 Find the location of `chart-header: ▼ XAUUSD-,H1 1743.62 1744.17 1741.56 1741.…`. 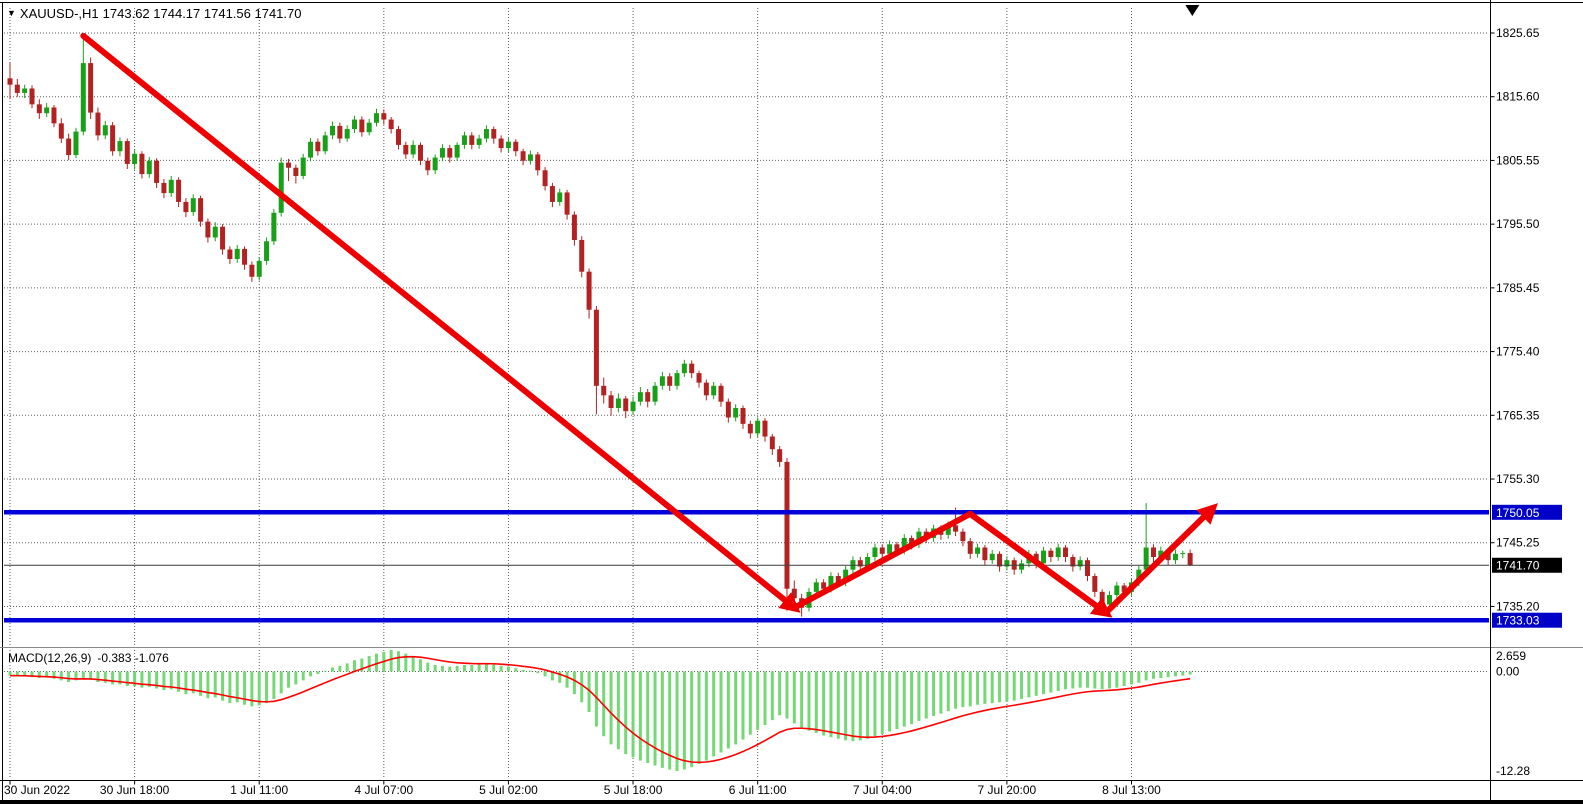

chart-header: ▼ XAUUSD-,H1 1743.62 1744.17 1741.56 1741.… is located at coordinates (156, 13).